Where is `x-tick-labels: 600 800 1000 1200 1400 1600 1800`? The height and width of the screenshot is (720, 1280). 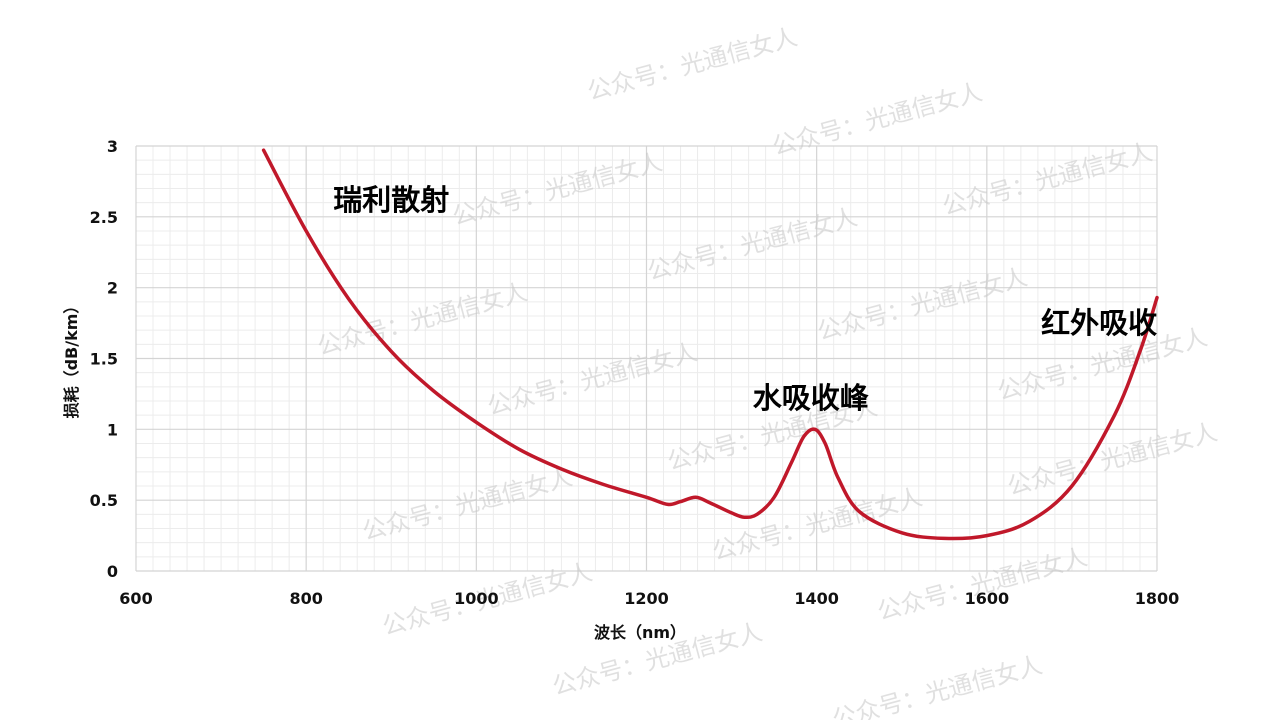 x-tick-labels: 600 800 1000 1200 1400 1600 1800 is located at coordinates (649, 598).